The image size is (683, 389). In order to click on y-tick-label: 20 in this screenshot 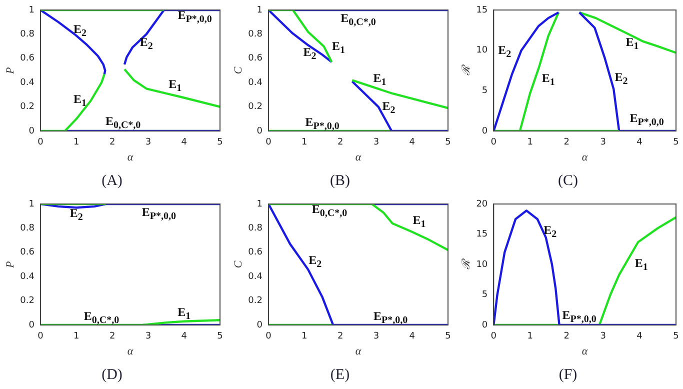, I will do `click(482, 204)`.